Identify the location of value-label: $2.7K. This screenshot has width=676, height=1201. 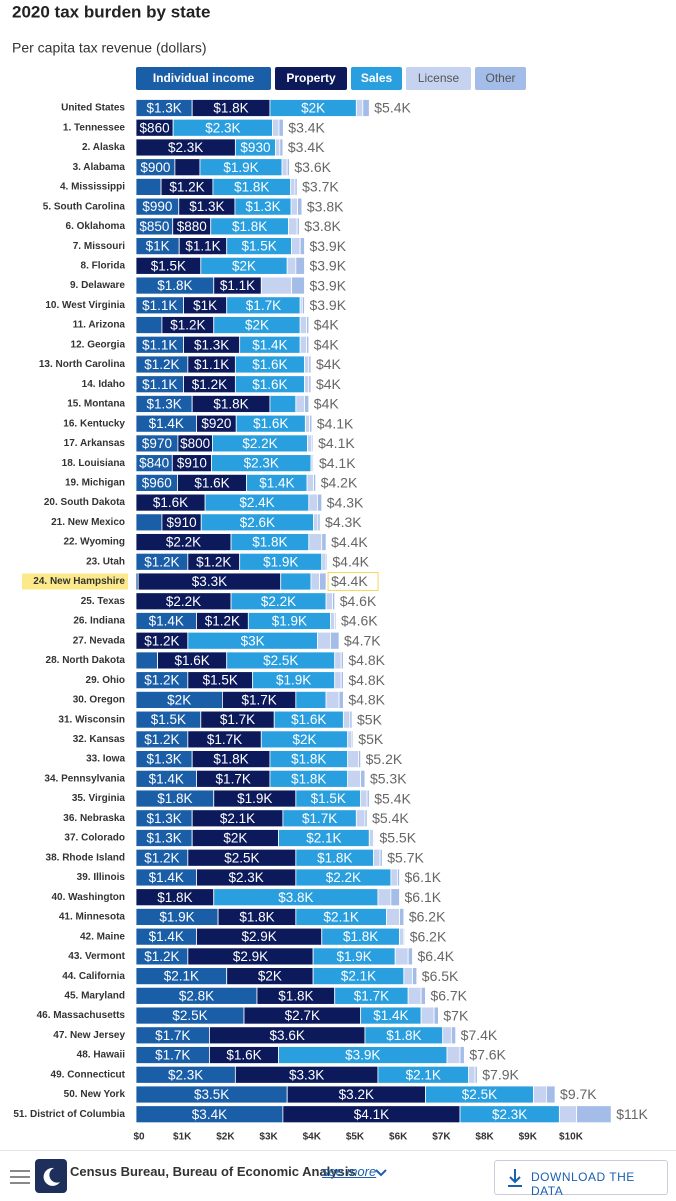
(302, 1015).